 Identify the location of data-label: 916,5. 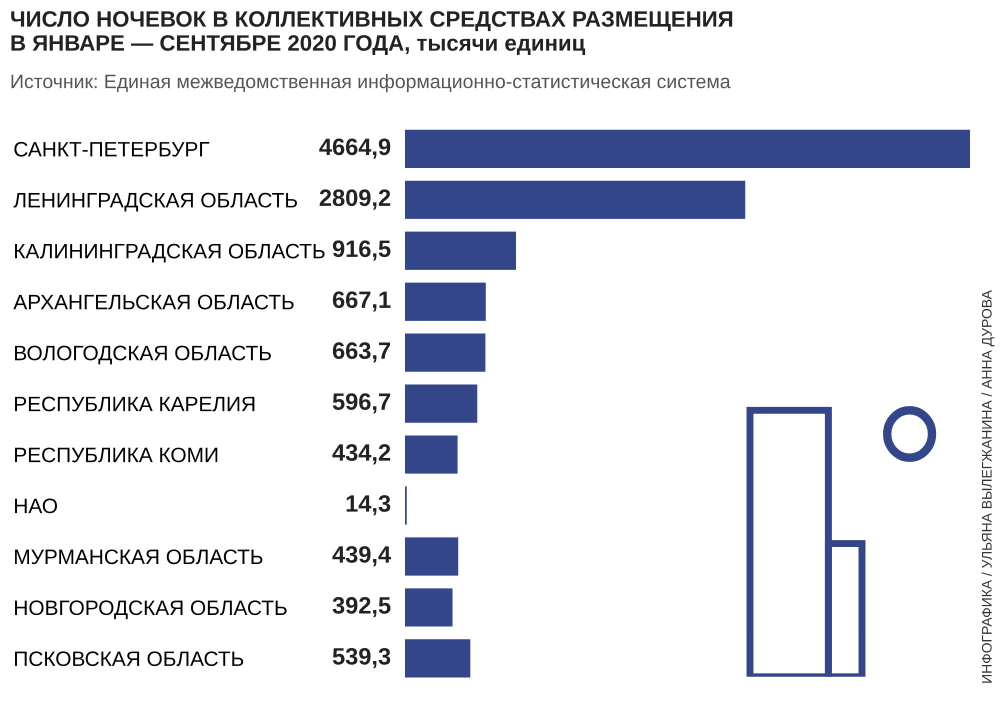
(361, 250).